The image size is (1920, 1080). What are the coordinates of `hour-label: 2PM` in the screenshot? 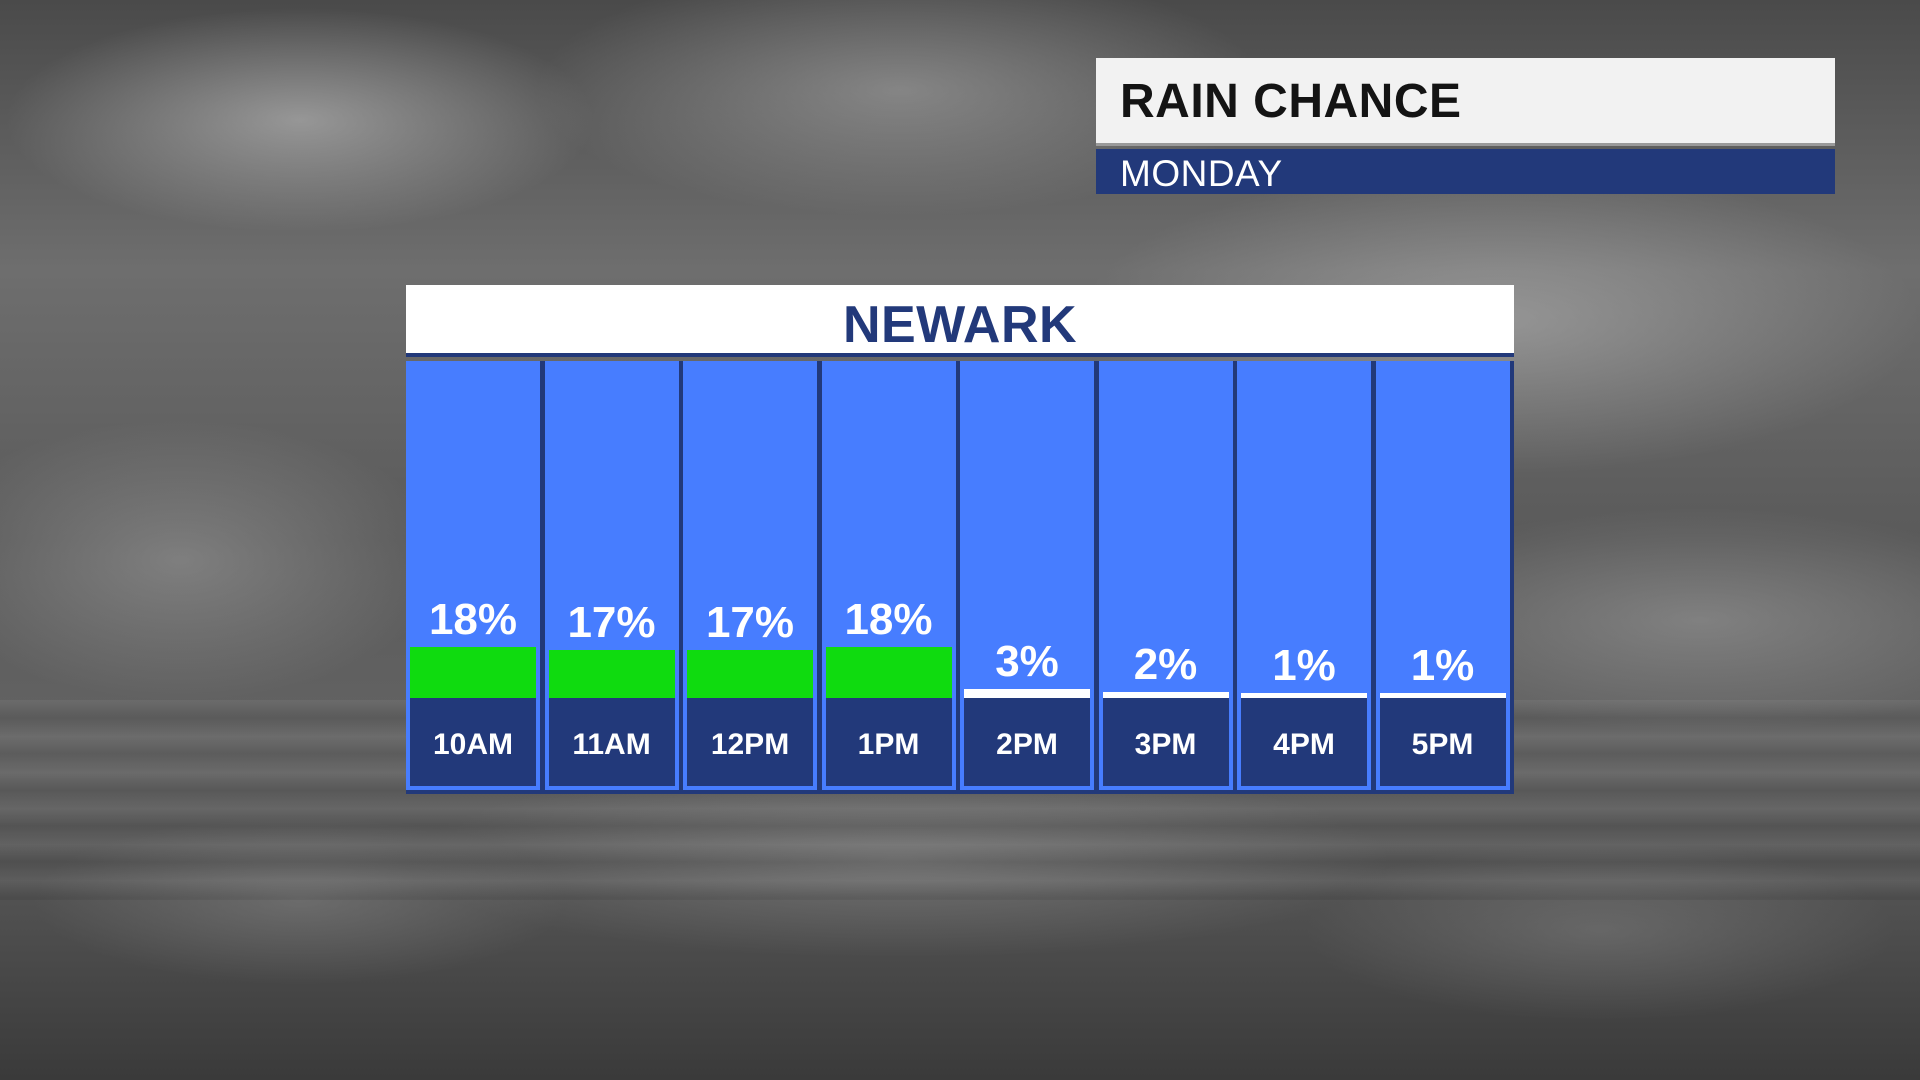 It's located at (1027, 744).